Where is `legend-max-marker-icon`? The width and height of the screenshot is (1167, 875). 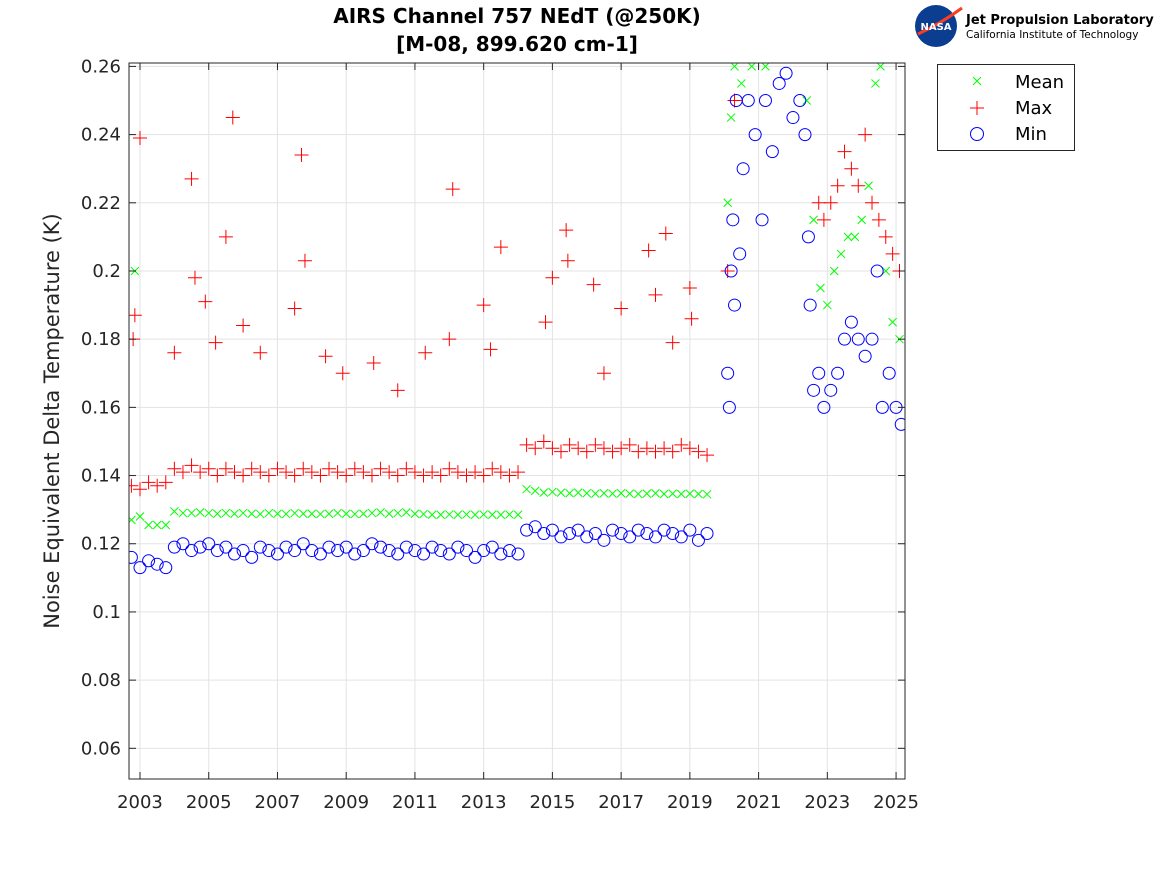
legend-max-marker-icon is located at coordinates (977, 108).